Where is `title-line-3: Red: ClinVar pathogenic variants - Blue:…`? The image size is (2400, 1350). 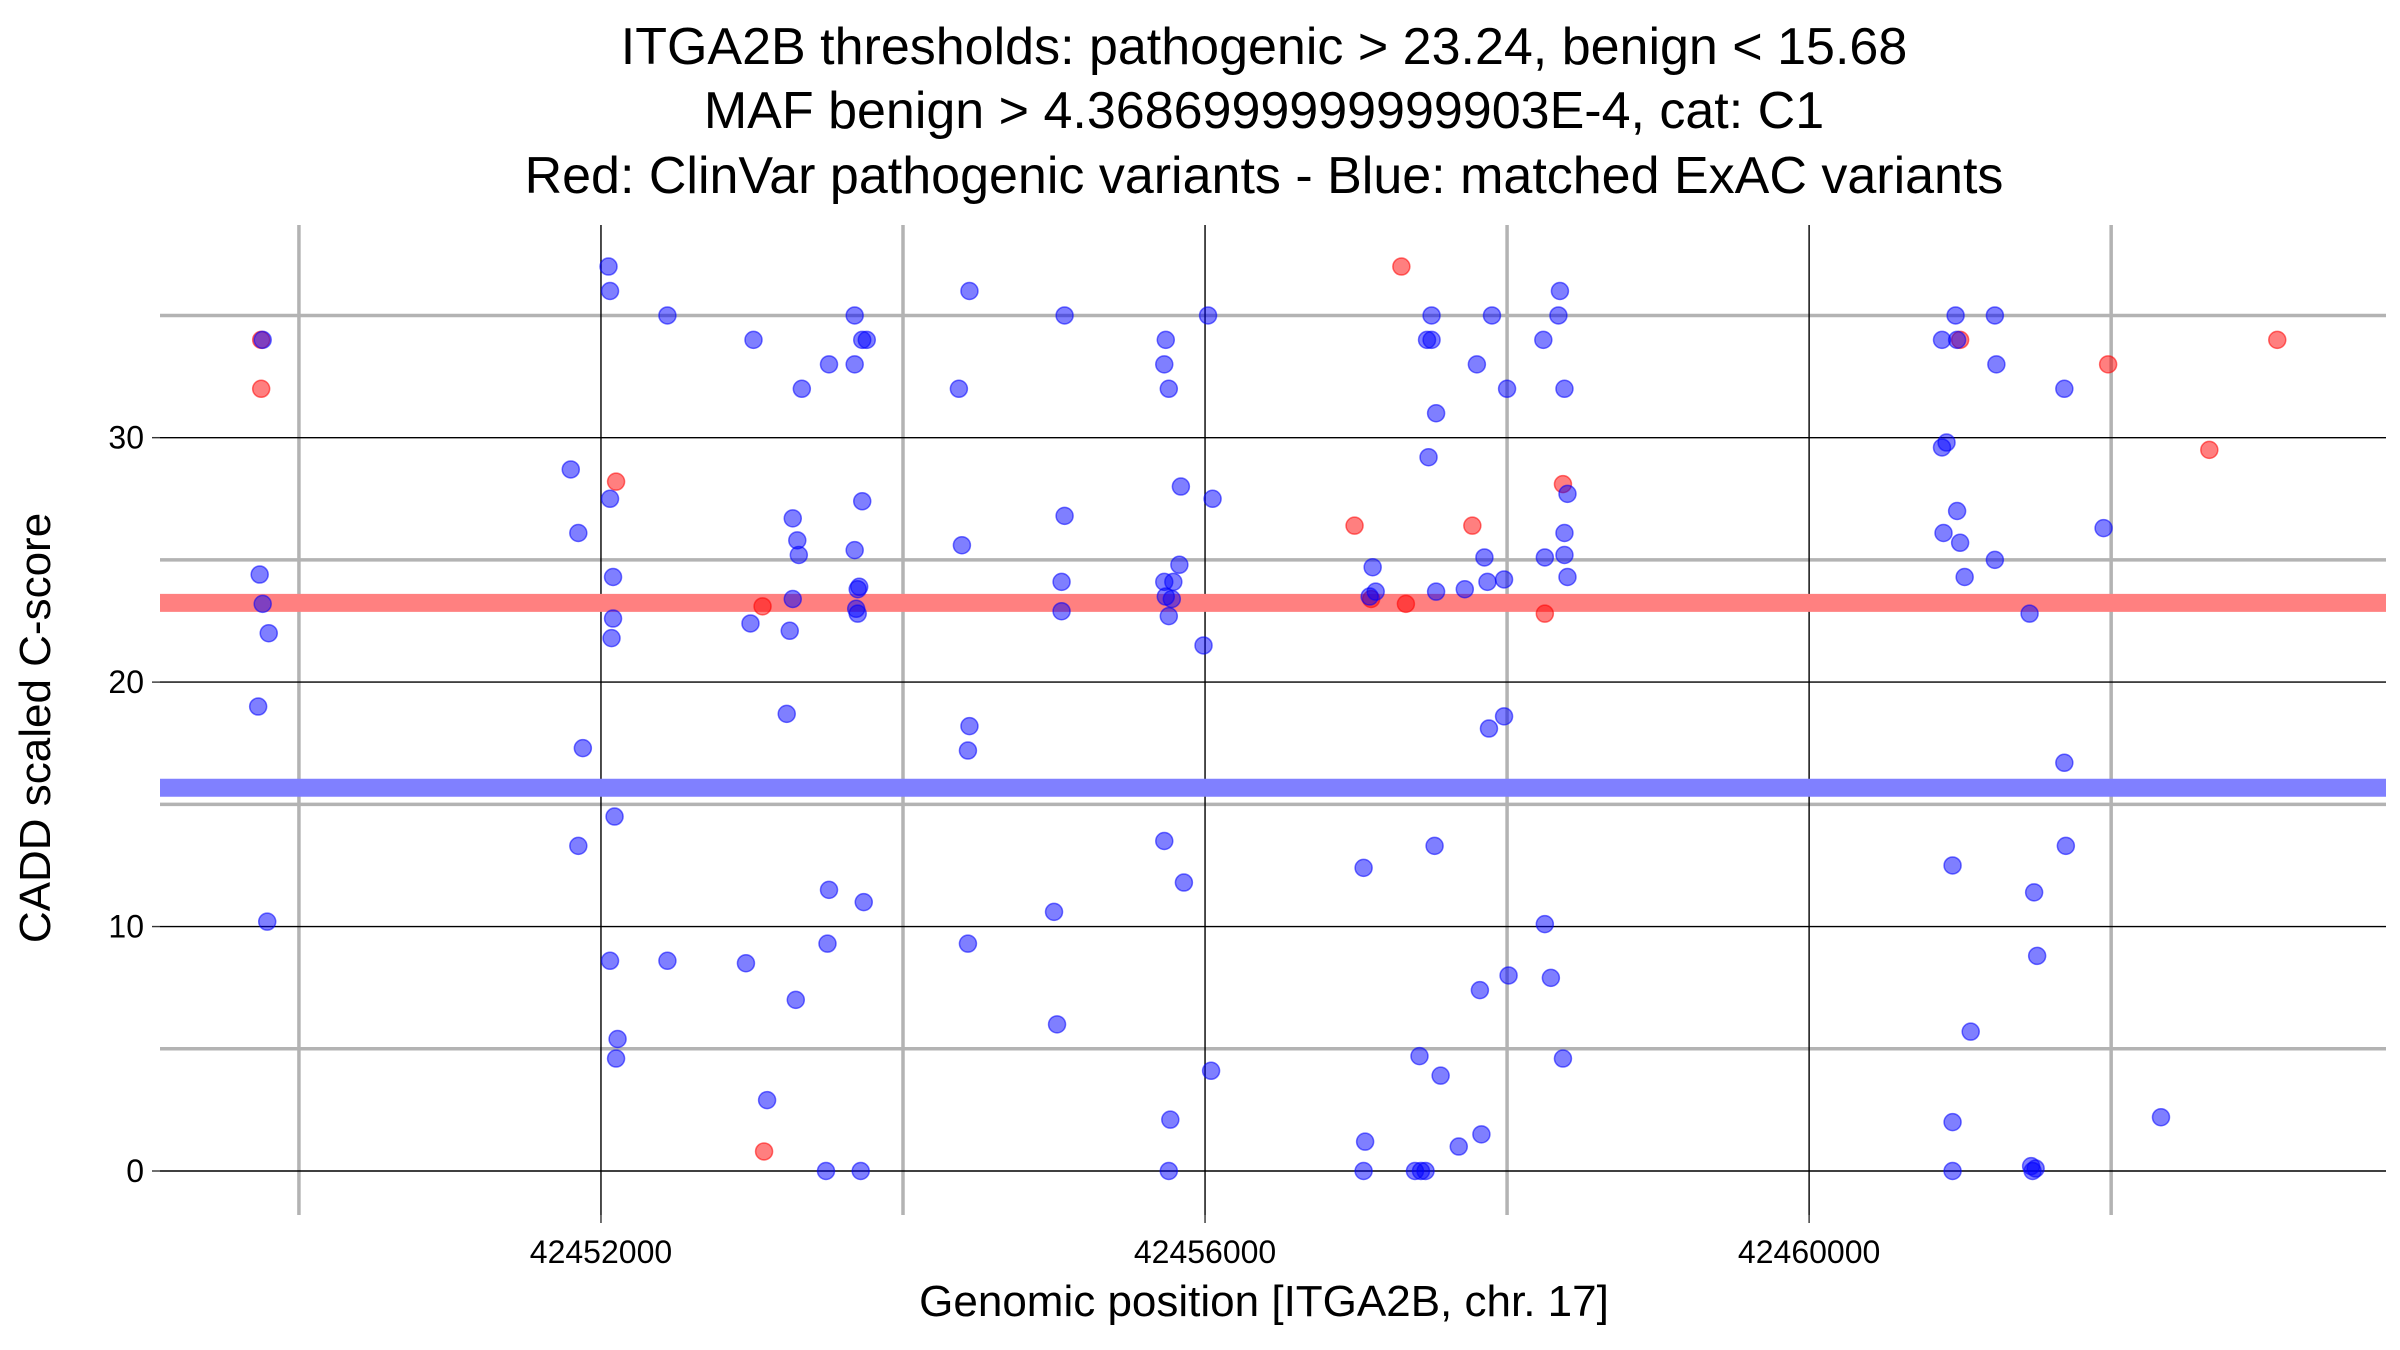
title-line-3: Red: ClinVar pathogenic variants - Blue:… is located at coordinates (1264, 176).